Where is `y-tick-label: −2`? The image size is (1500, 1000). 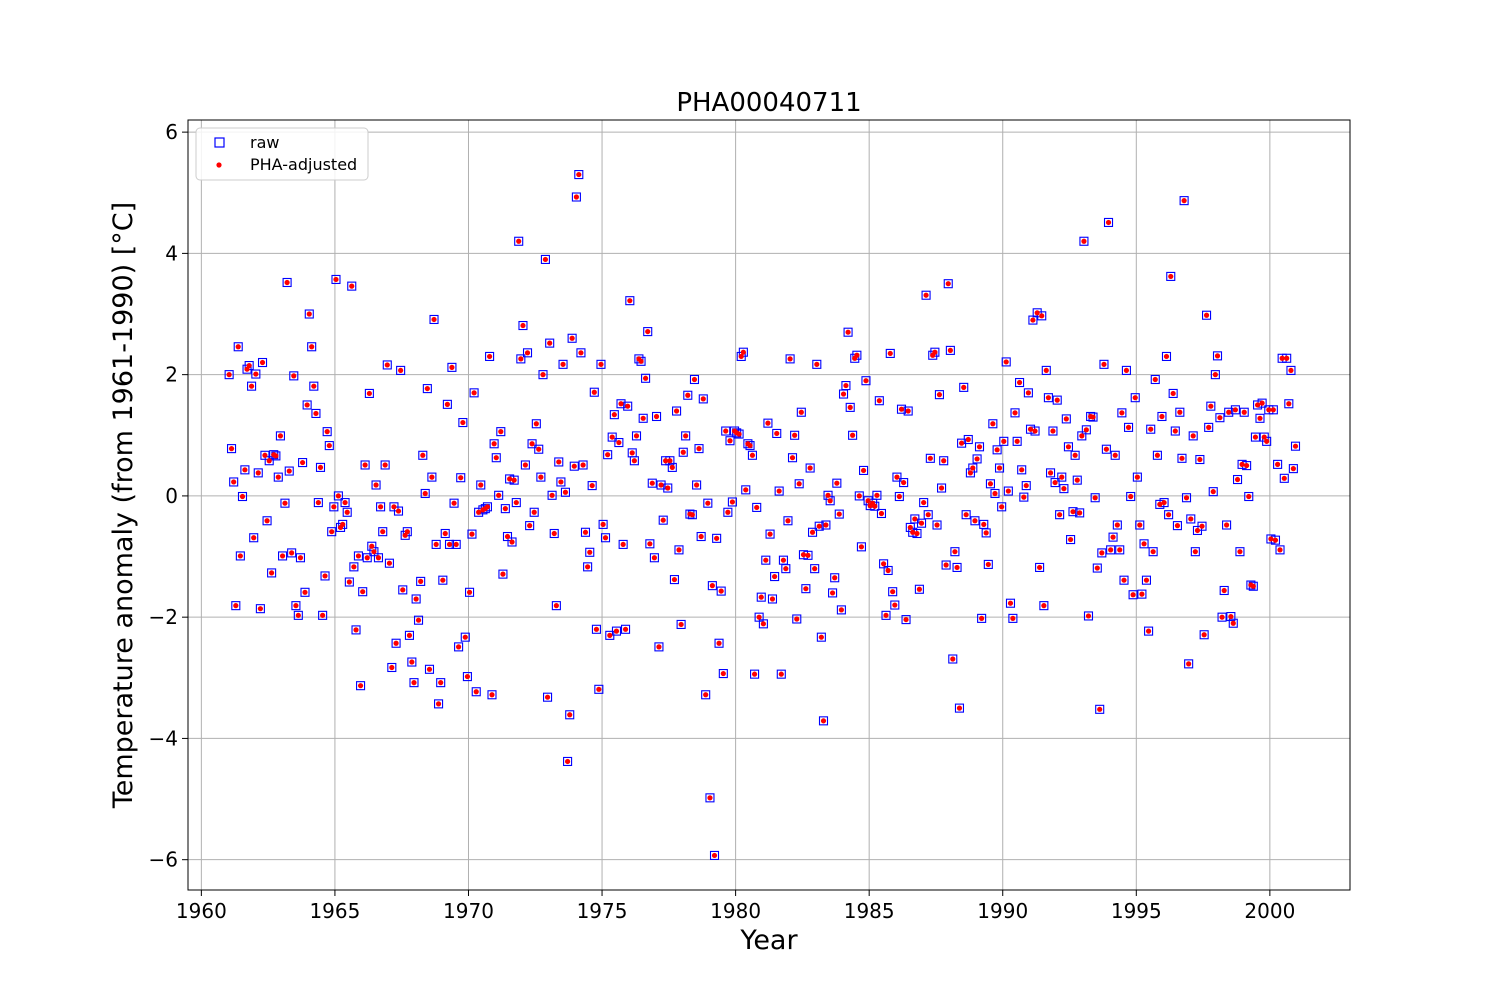
y-tick-label: −2 is located at coordinates (163, 617).